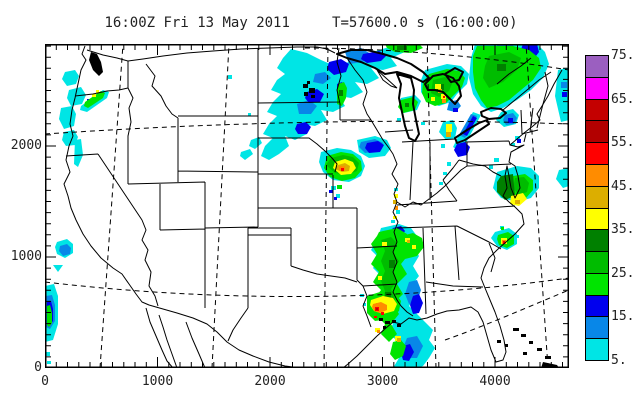 This screenshot has width=640, height=400. I want to click on great-lakes, so click(421, 96).